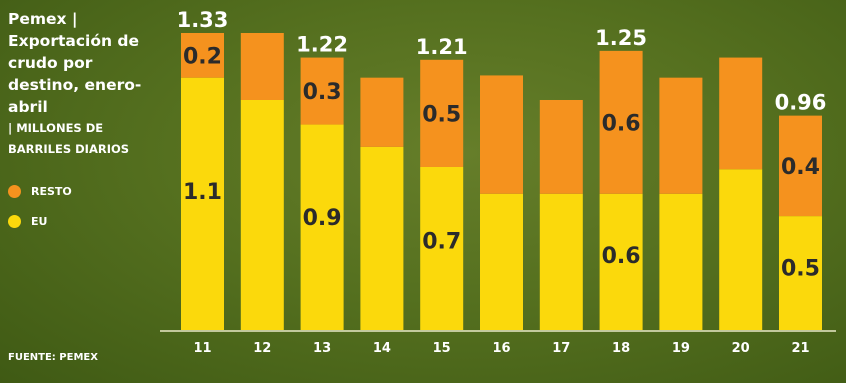 This screenshot has width=846, height=383. What do you see at coordinates (322, 218) in the screenshot?
I see `data-label-eu-13: 0.9` at bounding box center [322, 218].